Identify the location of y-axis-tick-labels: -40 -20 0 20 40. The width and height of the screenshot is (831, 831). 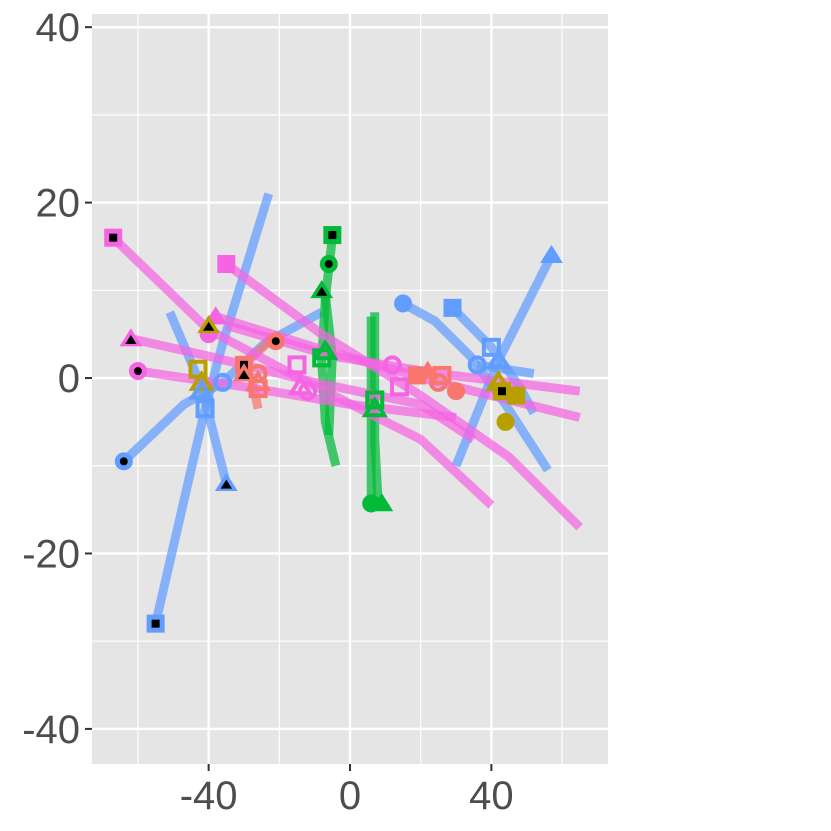
(51, 379).